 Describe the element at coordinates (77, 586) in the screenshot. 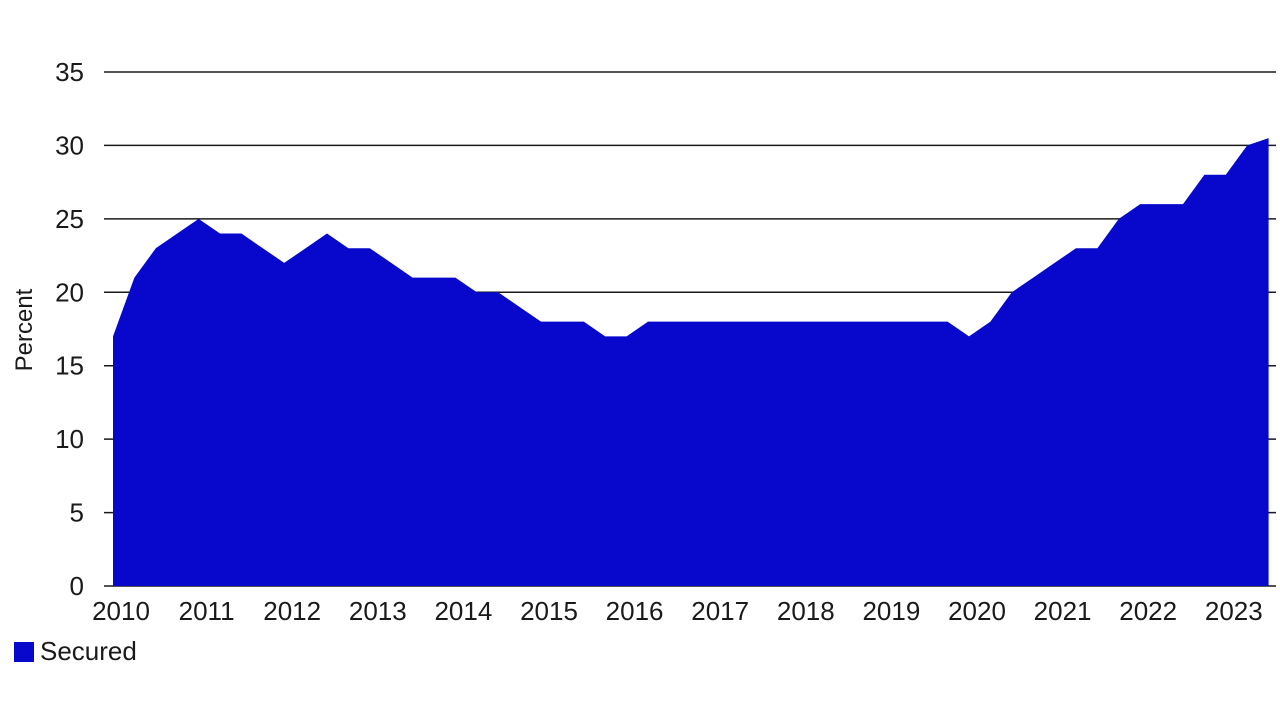

I see `y-tick-label: 0` at that location.